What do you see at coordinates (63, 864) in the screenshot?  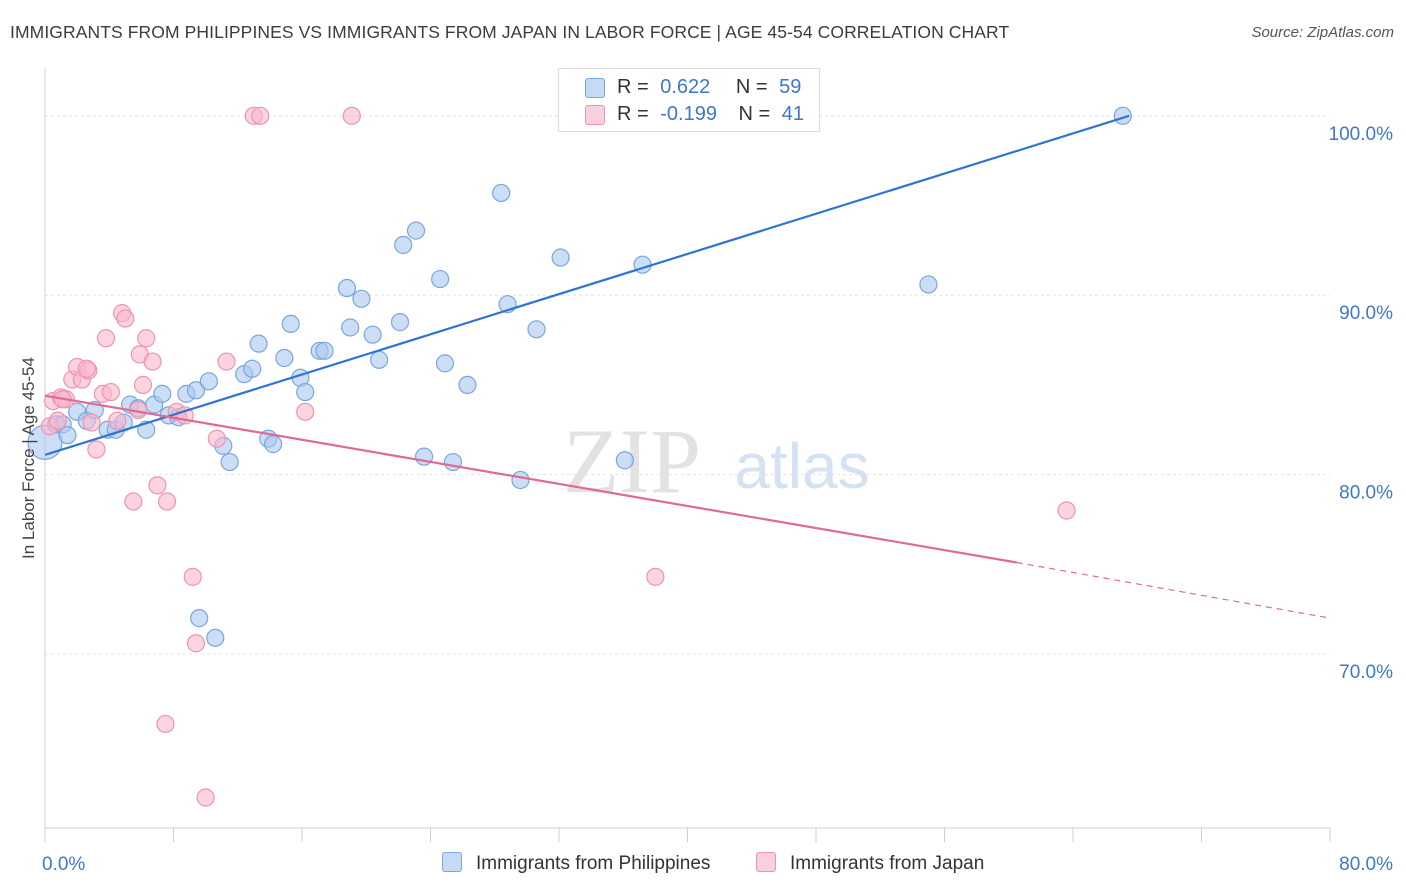 I see `x-tick-label: 0.0%` at bounding box center [63, 864].